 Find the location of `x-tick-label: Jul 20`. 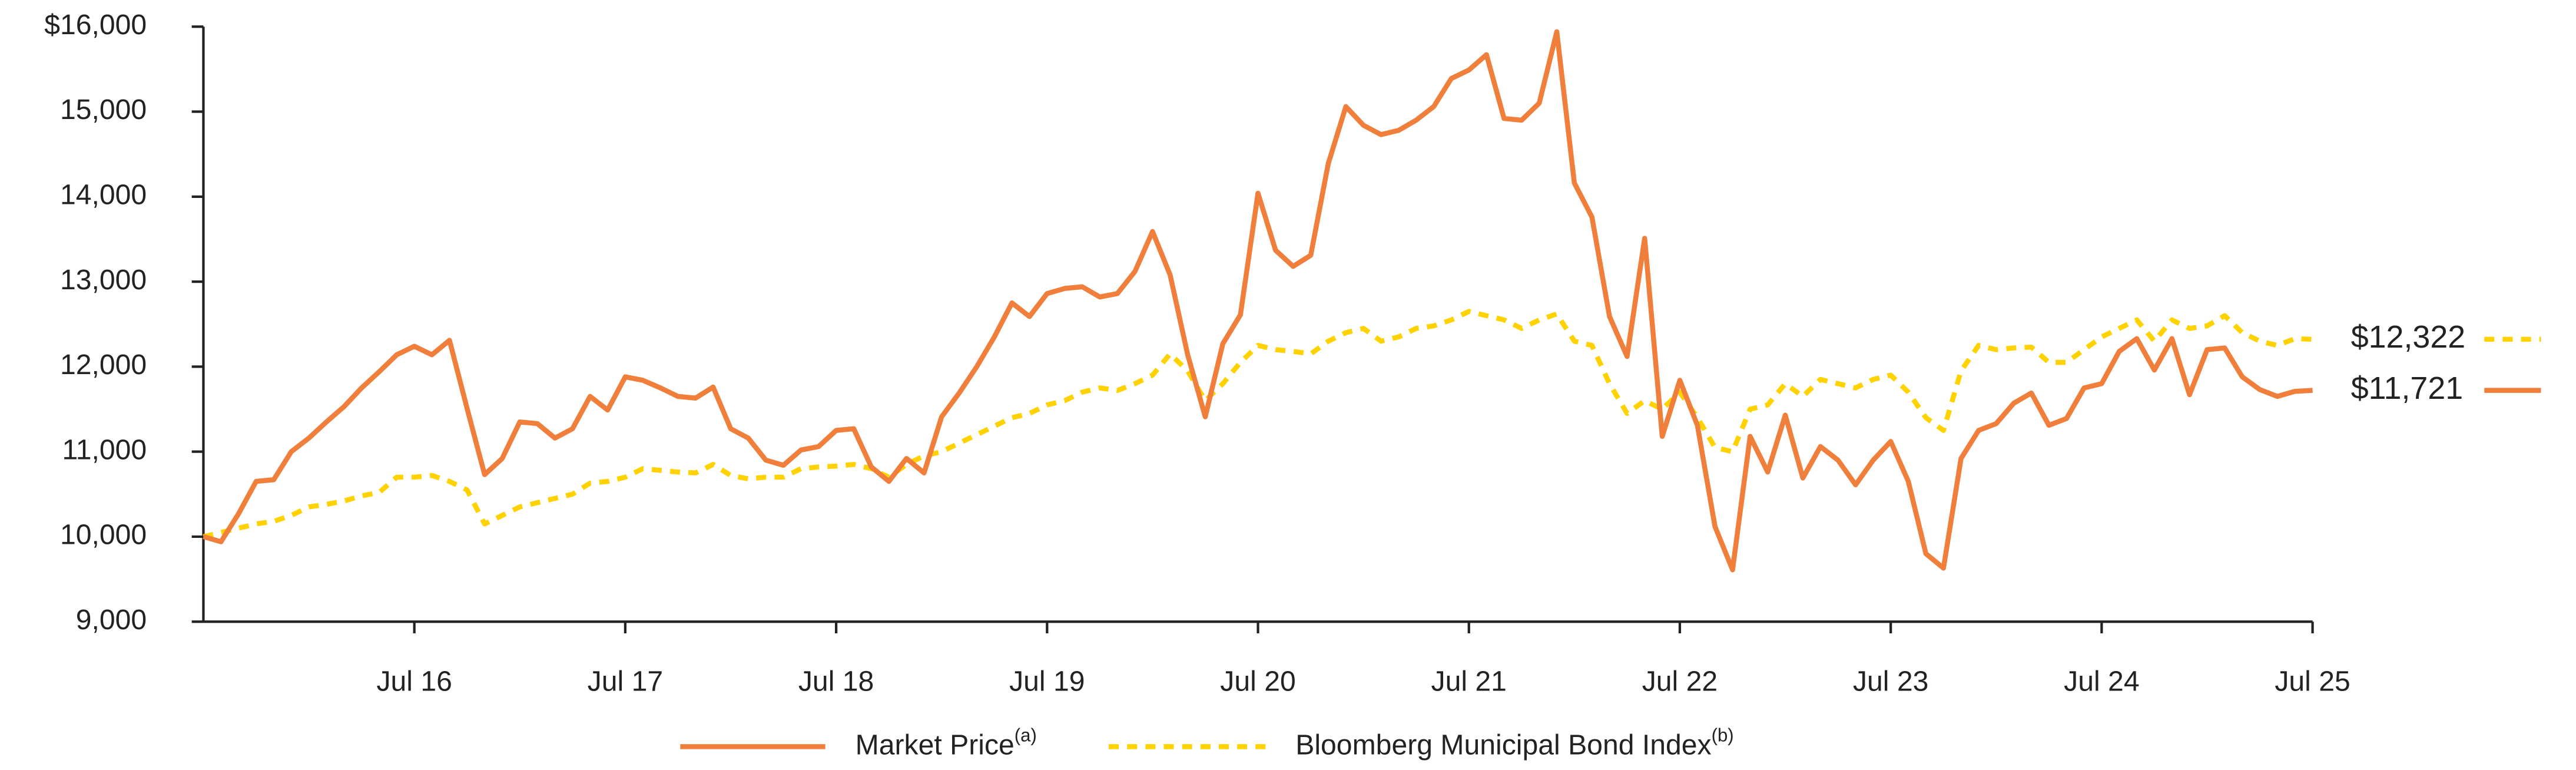

x-tick-label: Jul 20 is located at coordinates (1257, 682).